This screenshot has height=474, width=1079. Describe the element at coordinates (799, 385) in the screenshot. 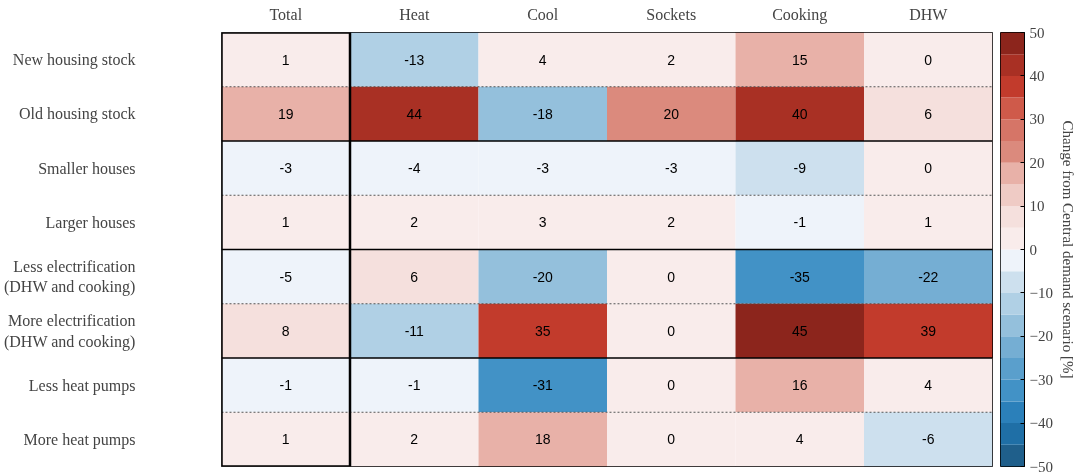

I see `data-label: 16` at that location.